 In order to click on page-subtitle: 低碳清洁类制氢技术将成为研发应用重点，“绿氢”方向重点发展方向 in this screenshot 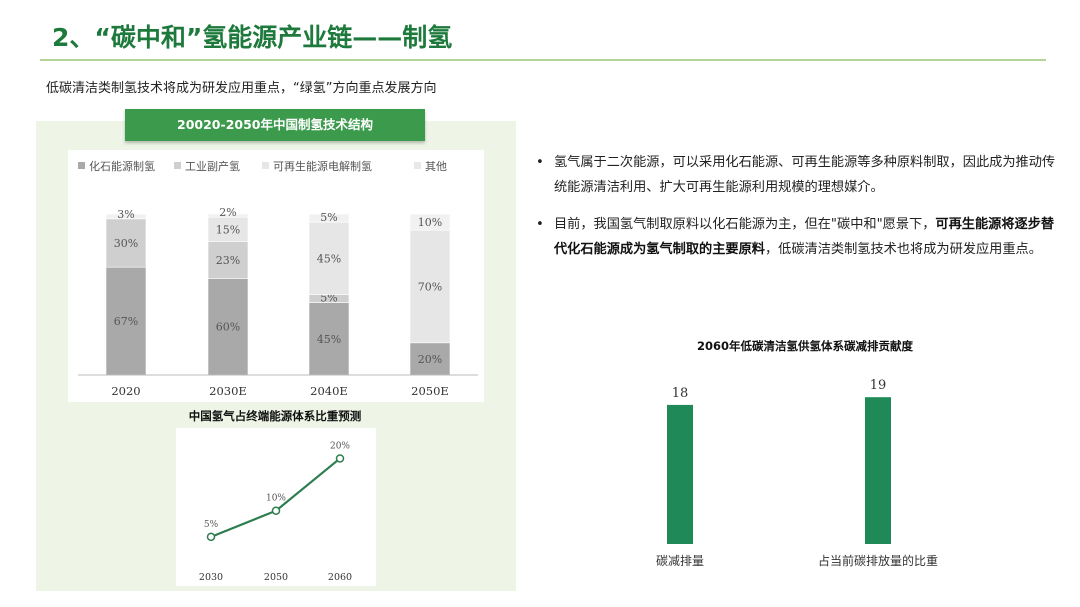, I will do `click(241, 88)`.